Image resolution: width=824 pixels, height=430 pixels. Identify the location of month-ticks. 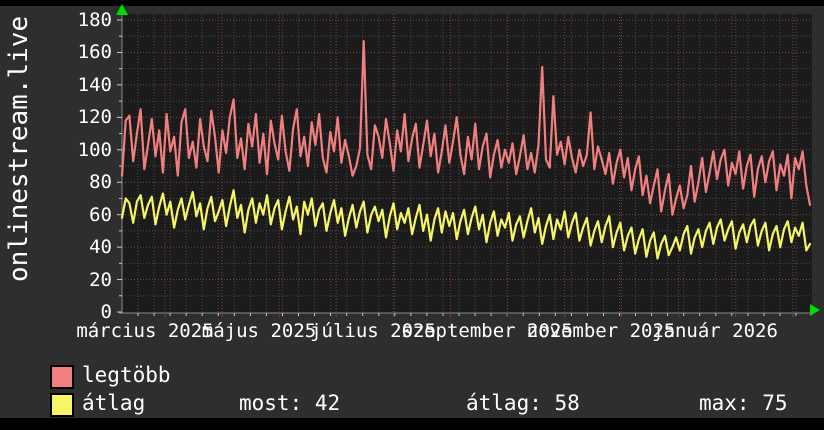
(479, 315).